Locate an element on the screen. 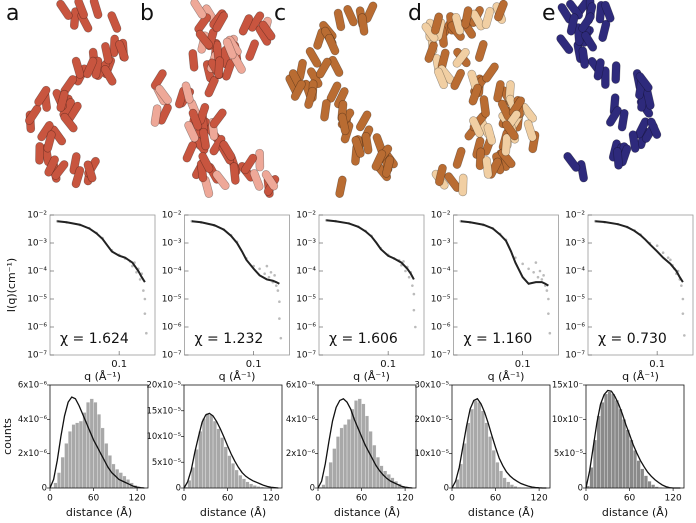  y-tick-label: 10⁻³ is located at coordinates (441, 244).